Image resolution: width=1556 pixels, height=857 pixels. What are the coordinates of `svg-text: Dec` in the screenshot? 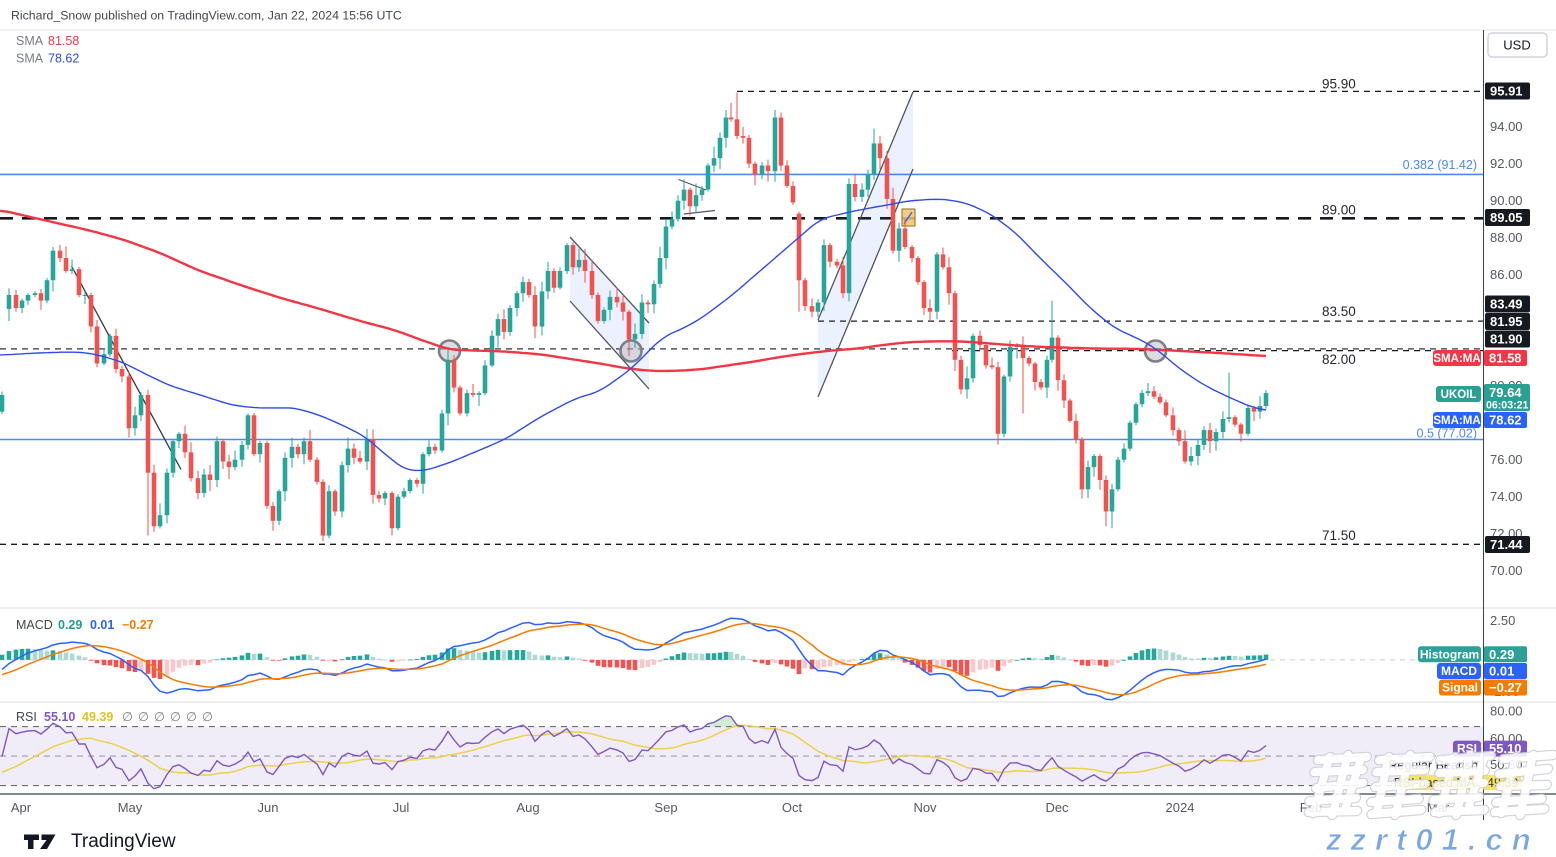 It's located at (1057, 807).